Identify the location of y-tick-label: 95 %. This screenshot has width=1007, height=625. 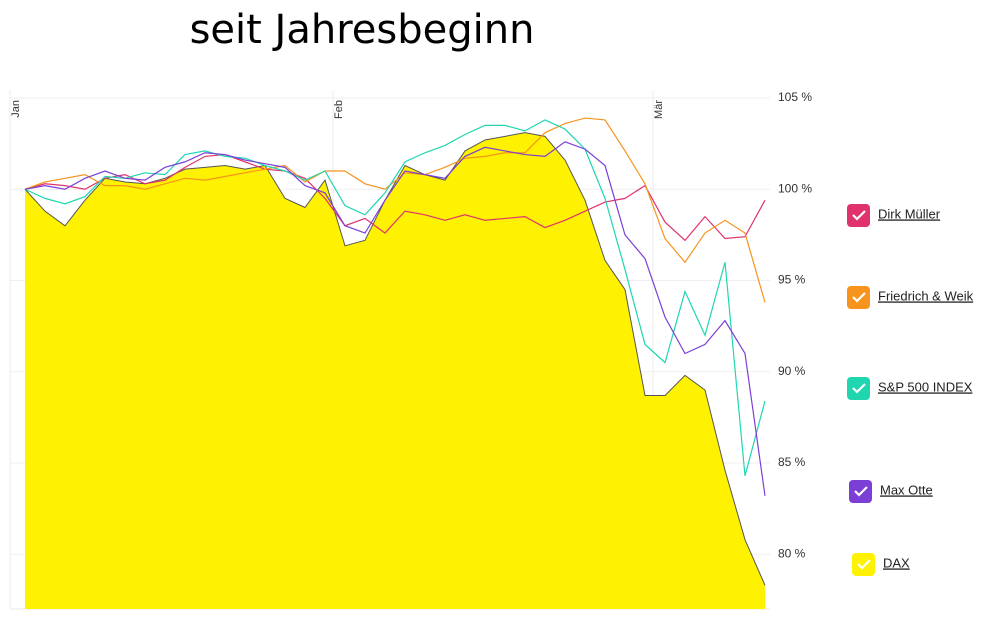
(792, 280).